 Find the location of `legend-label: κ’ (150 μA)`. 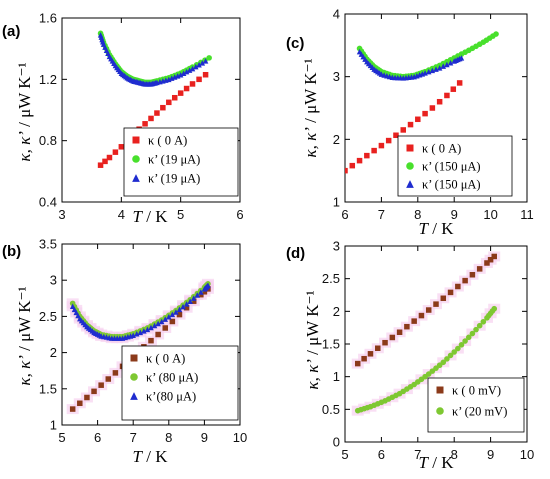

legend-label: κ’ (150 μA) is located at coordinates (451, 185).